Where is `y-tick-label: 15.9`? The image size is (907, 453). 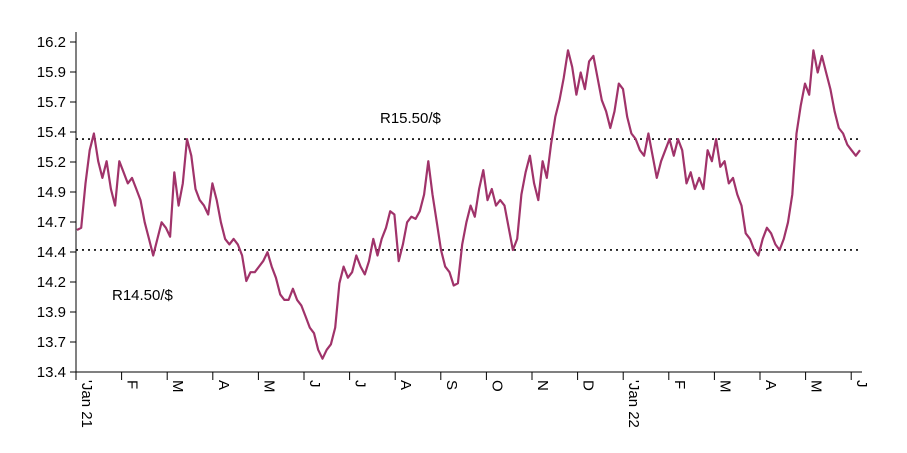 y-tick-label: 15.9 is located at coordinates (51, 72).